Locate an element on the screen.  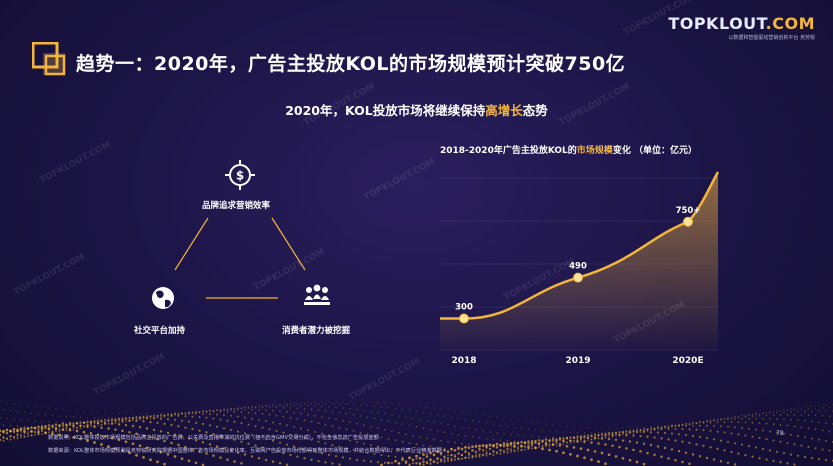
chart-x-tick-label: 2018 is located at coordinates (463, 361).